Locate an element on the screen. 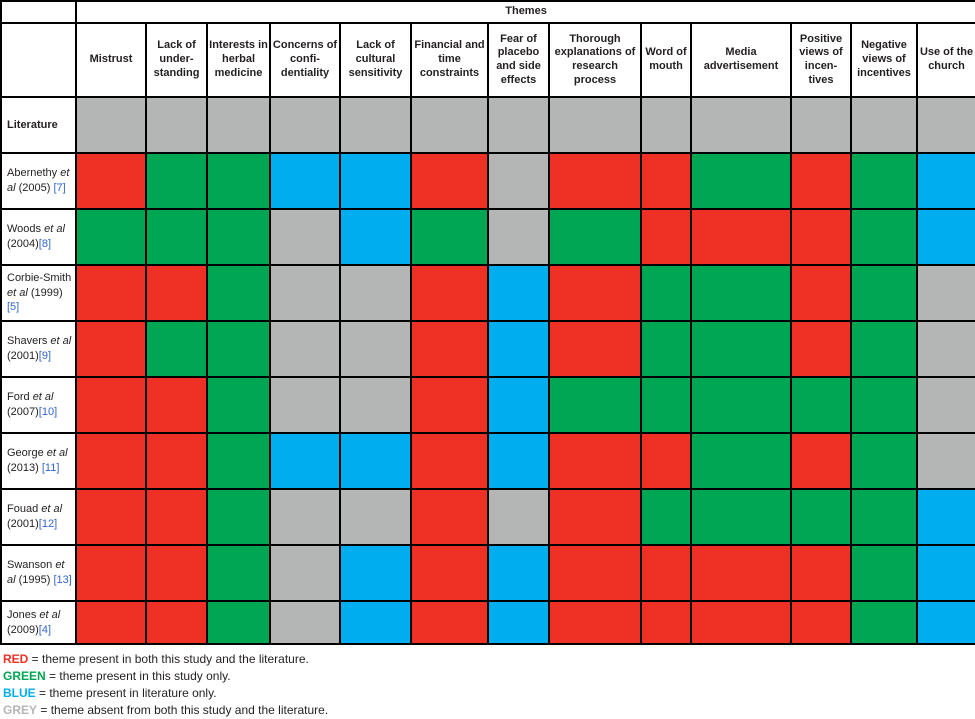  study-row: Fouad et al (2001)[12] is located at coordinates (487, 517).